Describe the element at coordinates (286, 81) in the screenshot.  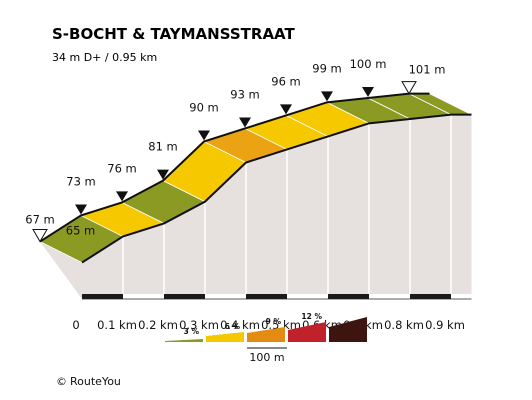
I see `elevation-label: 96 m` at that location.